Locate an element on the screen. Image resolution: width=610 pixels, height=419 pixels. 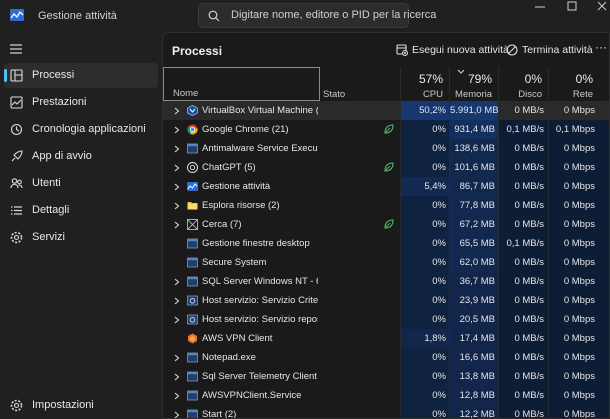
folder-icon is located at coordinates (192, 205).